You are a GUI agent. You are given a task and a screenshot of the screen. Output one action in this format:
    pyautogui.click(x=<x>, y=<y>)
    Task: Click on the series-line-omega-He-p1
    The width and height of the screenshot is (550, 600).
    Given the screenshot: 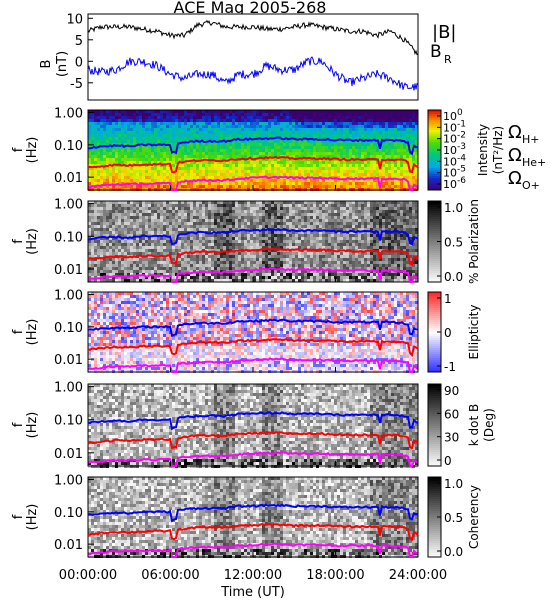 What is the action you would take?
    pyautogui.click(x=253, y=164)
    